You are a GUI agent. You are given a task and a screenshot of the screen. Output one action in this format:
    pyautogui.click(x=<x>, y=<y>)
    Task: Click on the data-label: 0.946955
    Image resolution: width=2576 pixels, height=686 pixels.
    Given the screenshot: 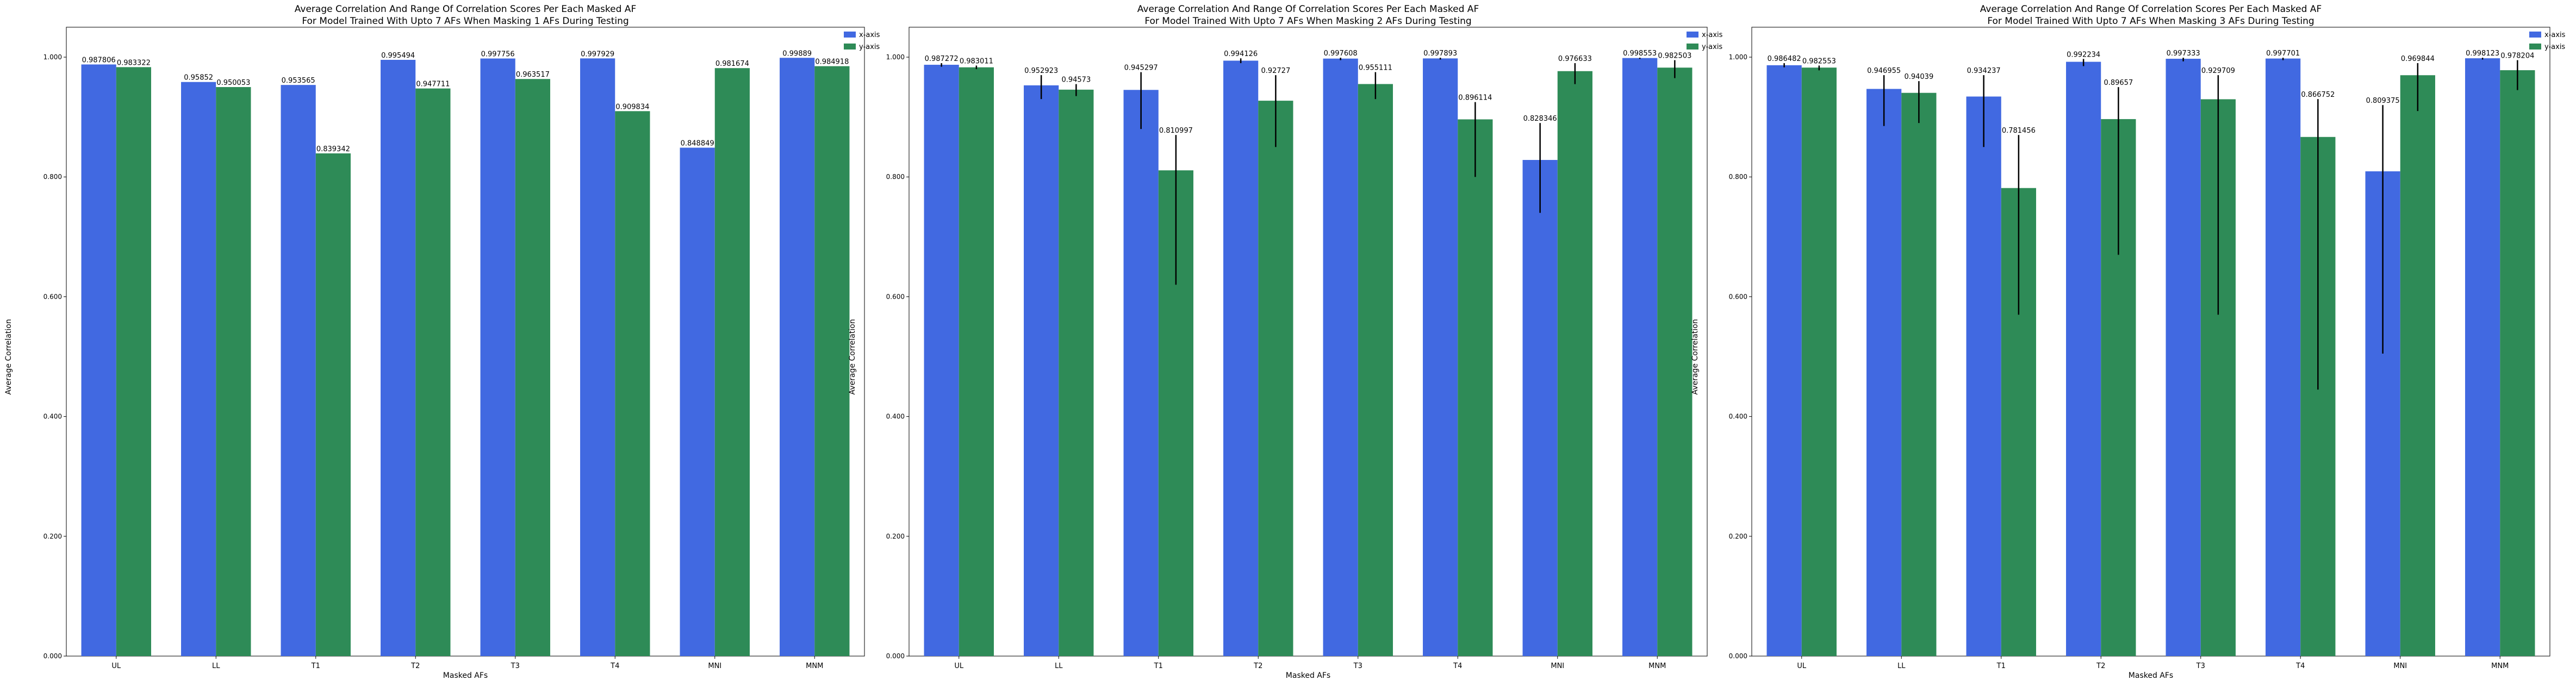 What is the action you would take?
    pyautogui.click(x=1884, y=71)
    